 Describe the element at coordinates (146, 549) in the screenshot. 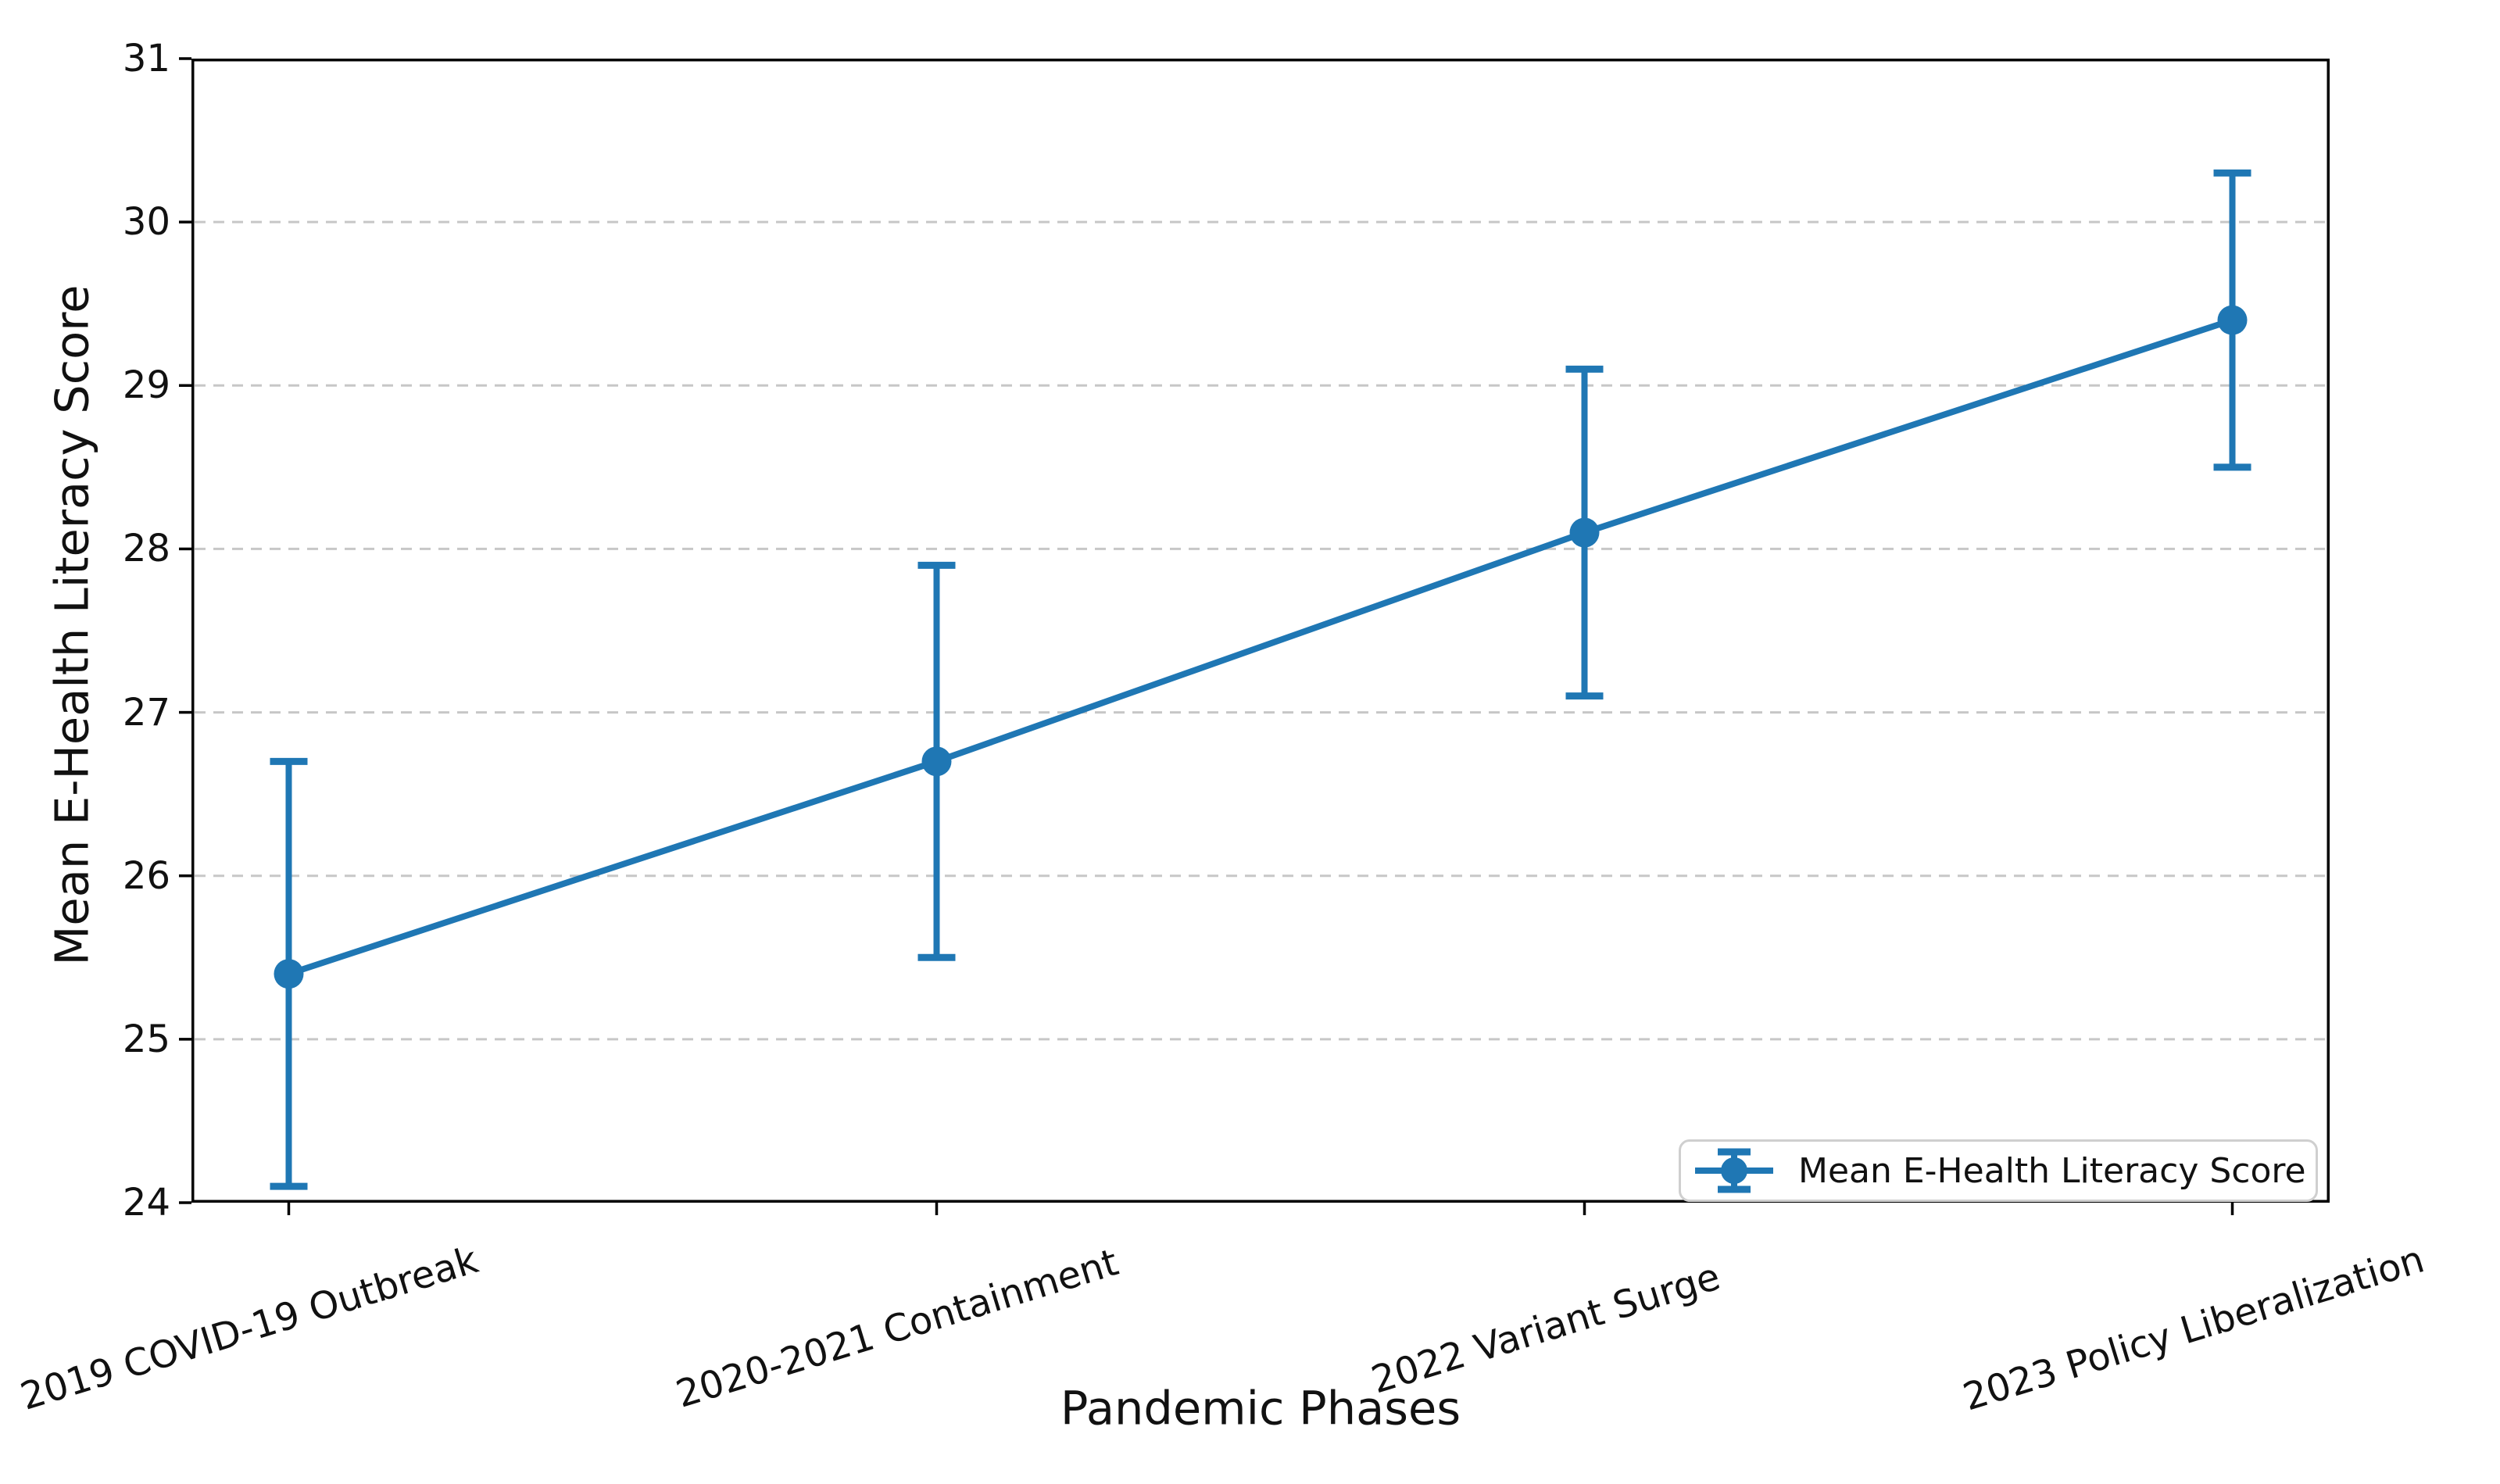

I see `y-tick-label: 28` at that location.